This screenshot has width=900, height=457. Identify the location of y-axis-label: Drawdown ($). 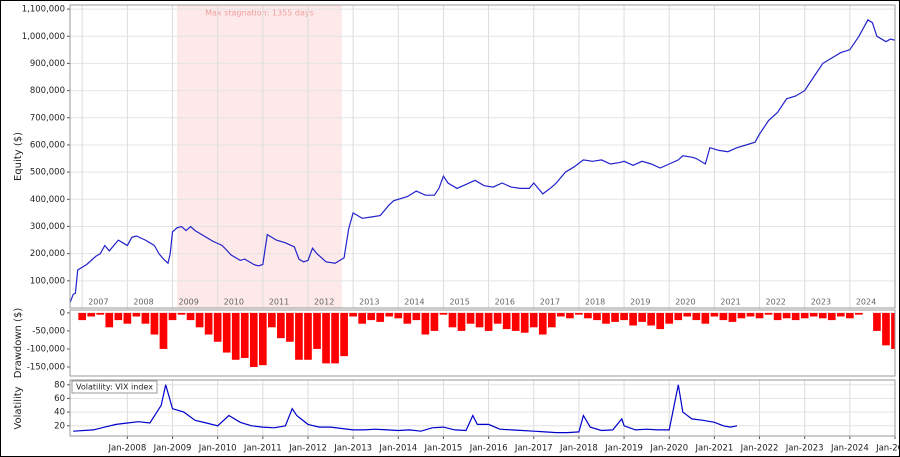
(18, 343).